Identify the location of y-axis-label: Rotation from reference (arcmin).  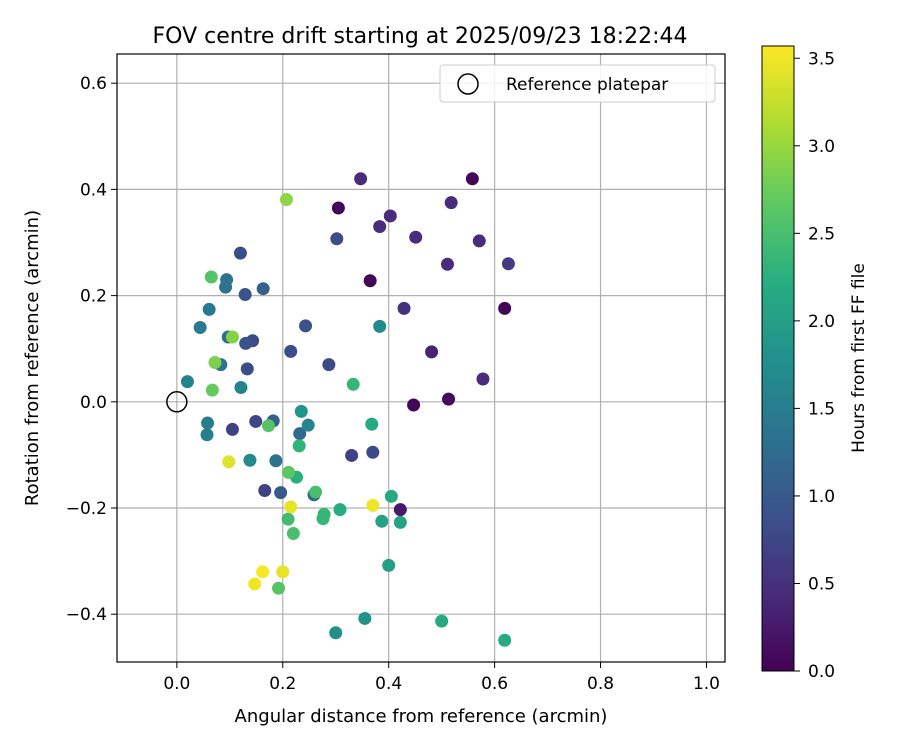
(32, 358).